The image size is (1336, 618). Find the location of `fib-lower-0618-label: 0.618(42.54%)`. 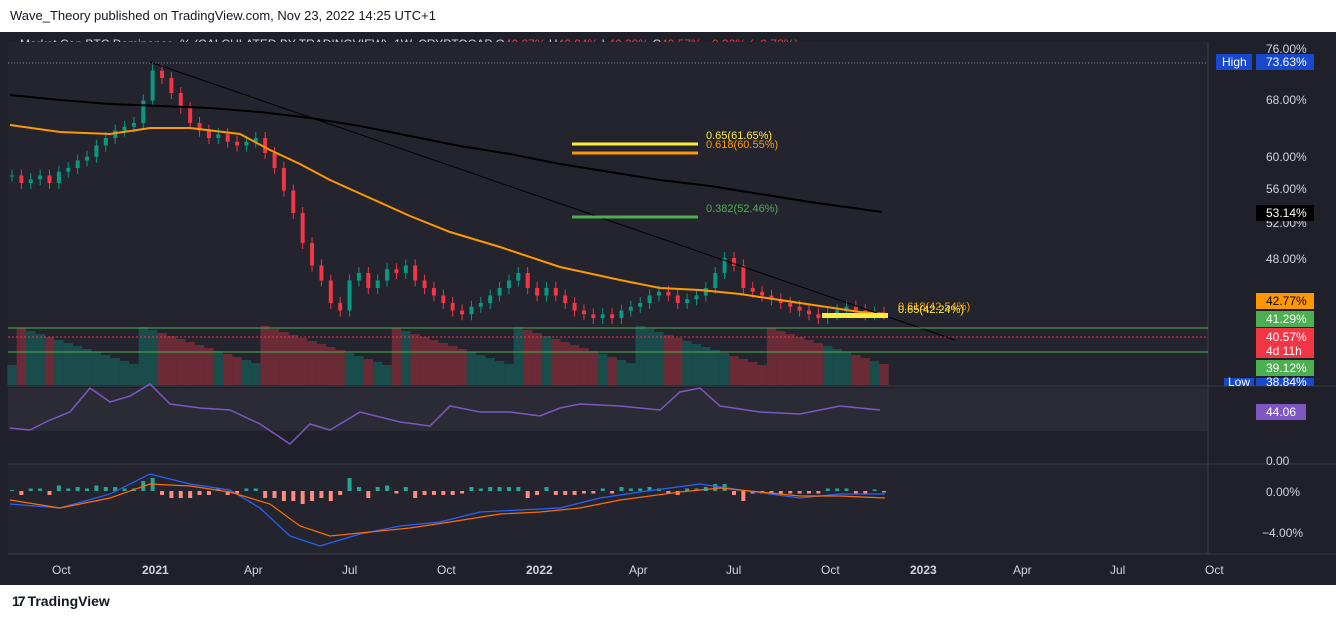

fib-lower-0618-label: 0.618(42.54%) is located at coordinates (934, 307).